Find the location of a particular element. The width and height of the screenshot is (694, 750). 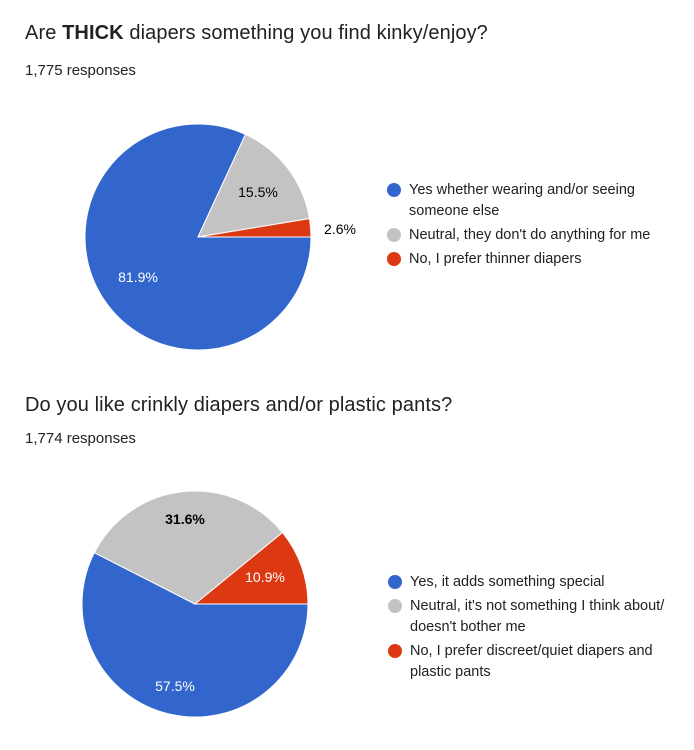

legend-label: Neutral, they don't do anything for me is located at coordinates (530, 235).